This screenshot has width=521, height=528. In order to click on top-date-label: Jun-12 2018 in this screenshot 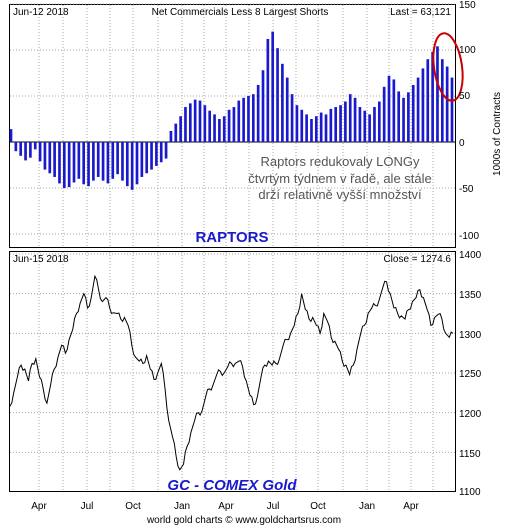, I will do `click(41, 12)`.